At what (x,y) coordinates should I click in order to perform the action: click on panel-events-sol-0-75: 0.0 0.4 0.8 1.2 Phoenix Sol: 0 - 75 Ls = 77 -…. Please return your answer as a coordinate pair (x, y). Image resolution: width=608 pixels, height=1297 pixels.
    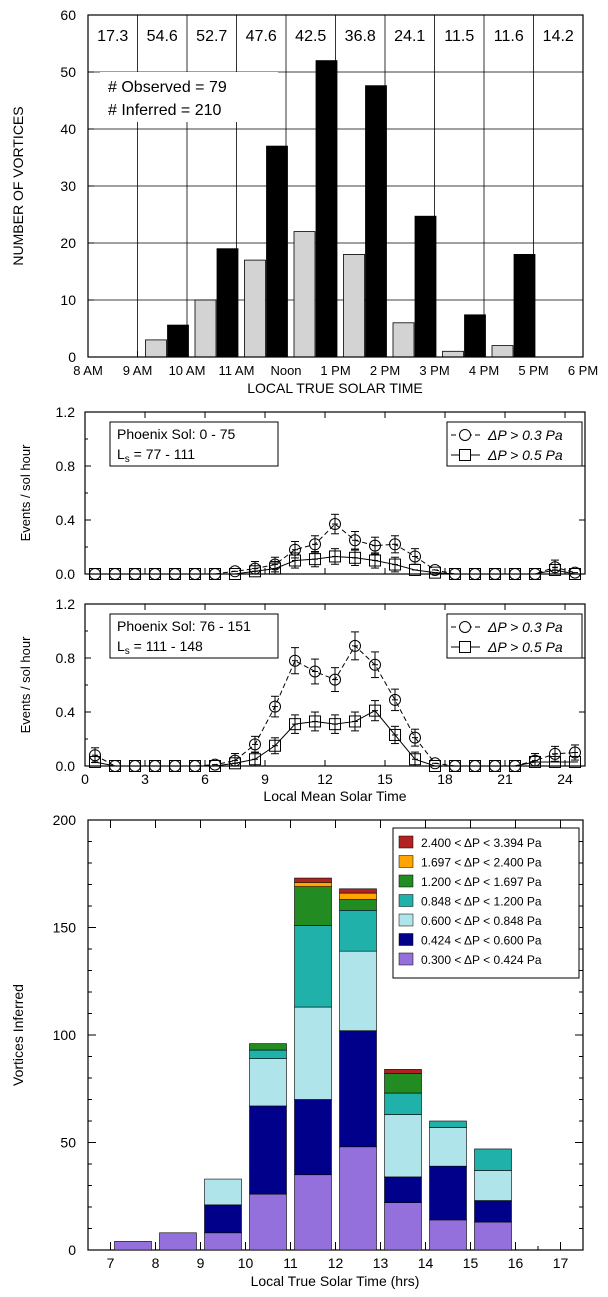
    Looking at the image, I should click on (302, 493).